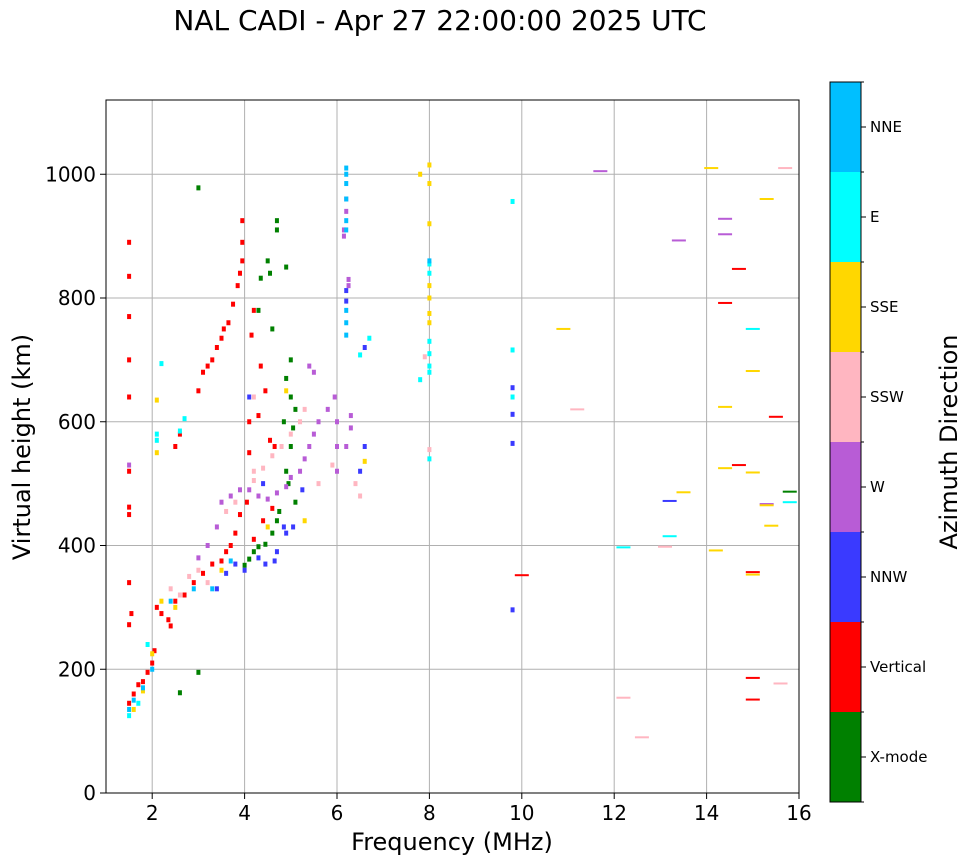 This screenshot has width=972, height=865. Describe the element at coordinates (70, 174) in the screenshot. I see `y-tick-label: 1000` at that location.